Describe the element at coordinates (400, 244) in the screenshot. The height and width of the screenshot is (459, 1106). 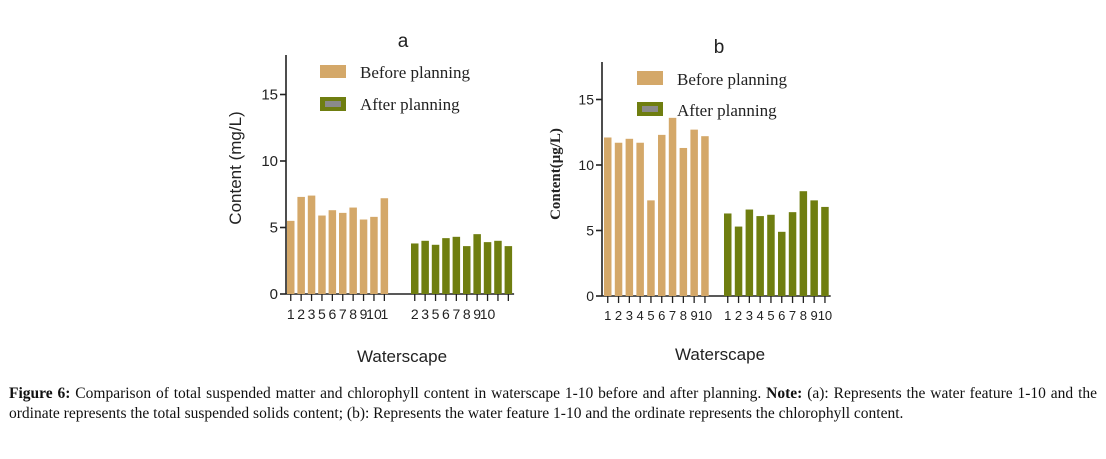
I see `panel-a-bars` at that location.